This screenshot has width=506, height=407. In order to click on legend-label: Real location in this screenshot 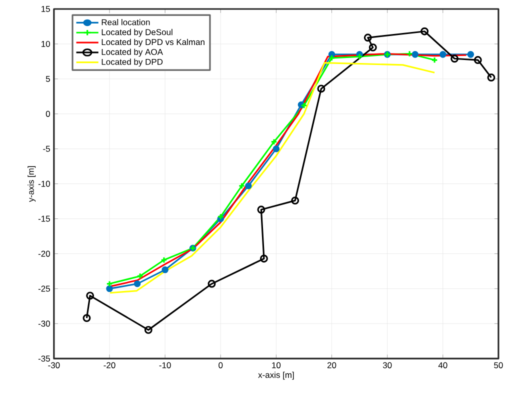, I will do `click(126, 22)`.